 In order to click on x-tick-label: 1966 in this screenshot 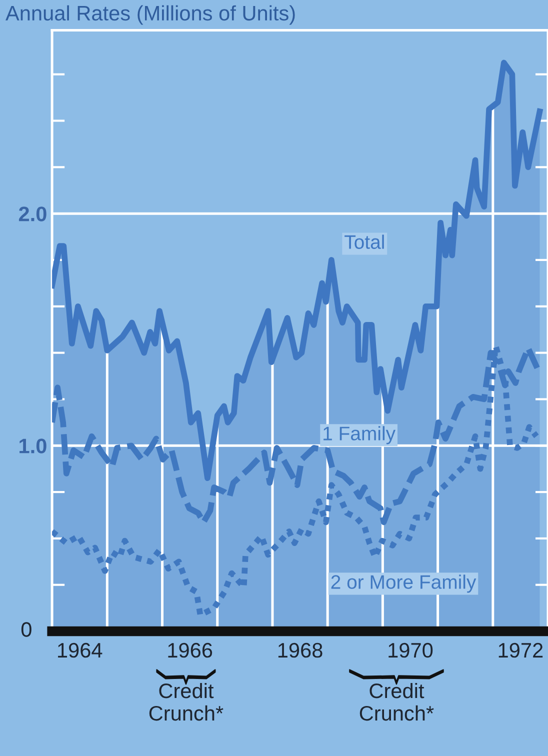, I will do `click(190, 650)`.